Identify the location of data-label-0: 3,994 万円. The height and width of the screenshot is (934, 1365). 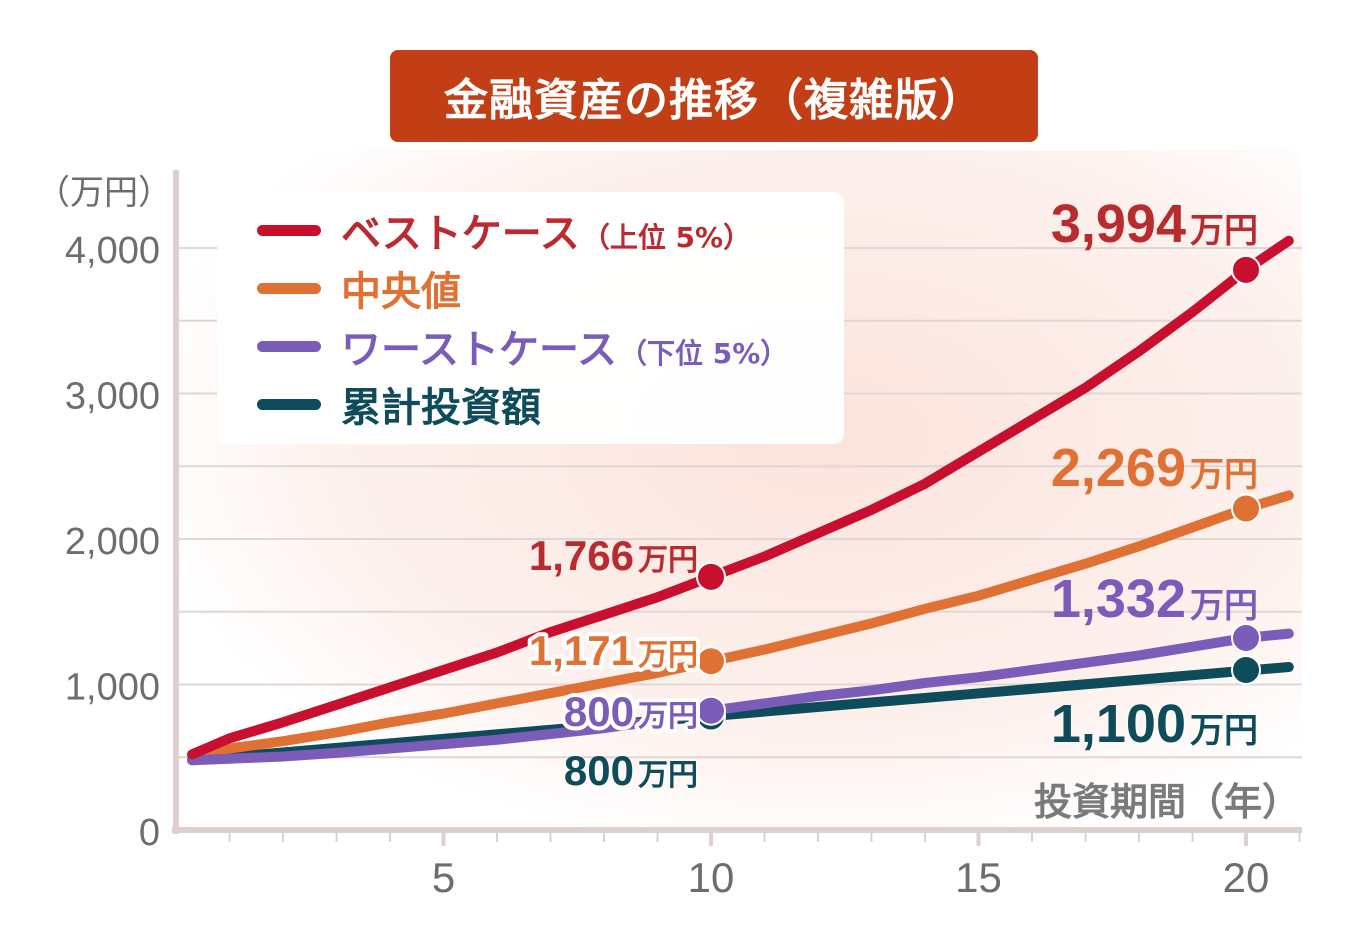
(1154, 224).